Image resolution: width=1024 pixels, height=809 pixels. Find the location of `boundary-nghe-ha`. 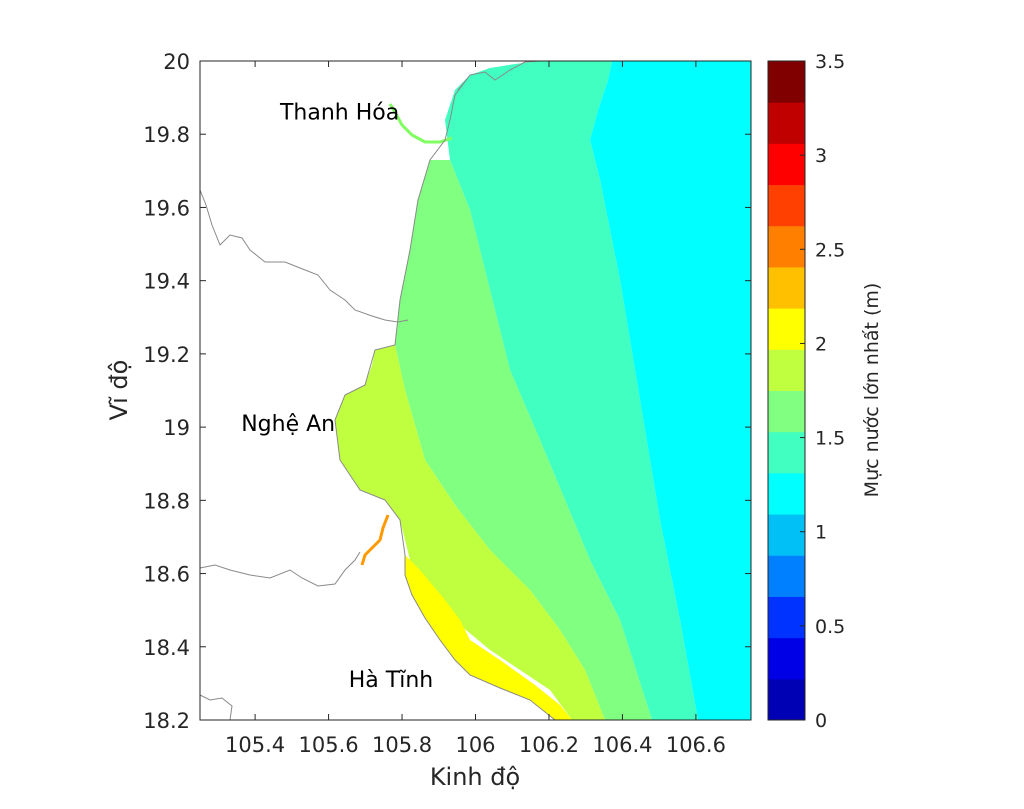

boundary-nghe-ha is located at coordinates (280, 569).